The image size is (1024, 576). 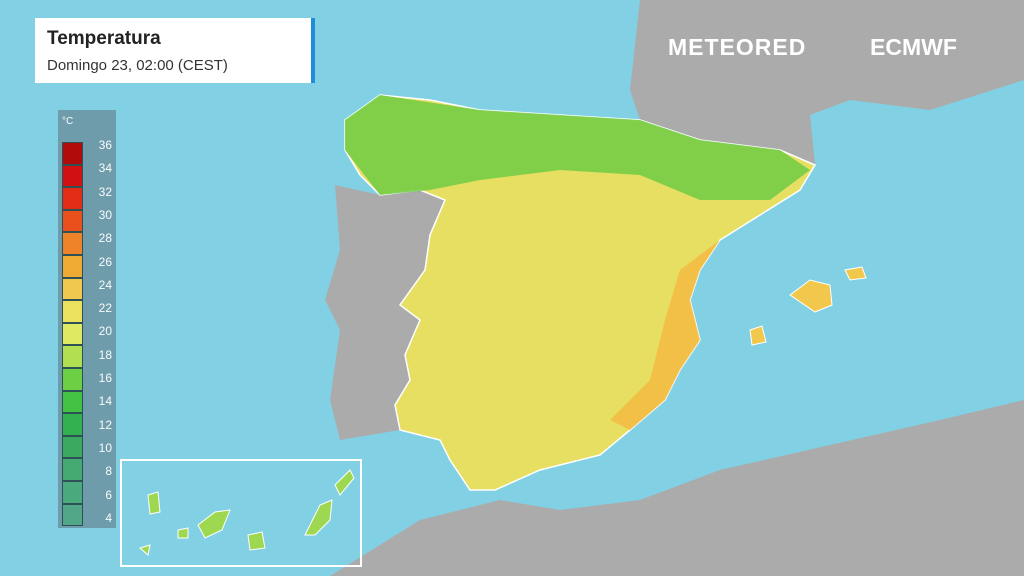 I want to click on legend-label: 34, so click(x=105, y=168).